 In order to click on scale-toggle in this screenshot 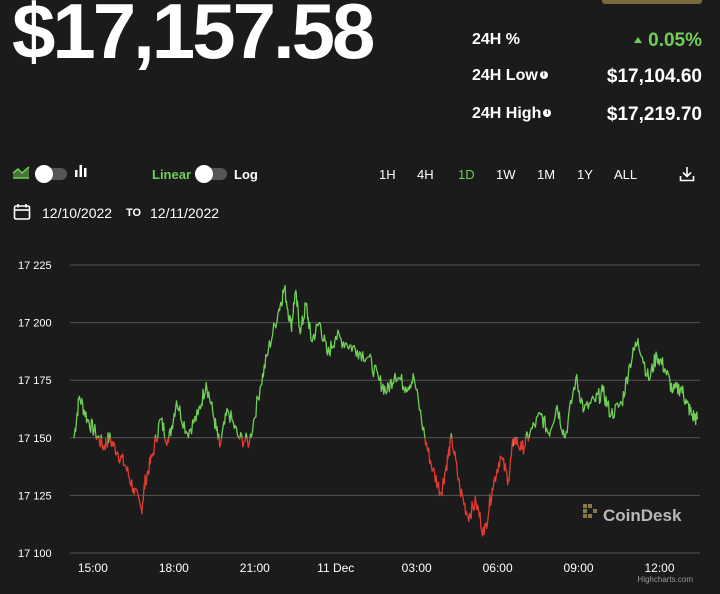, I will do `click(211, 174)`.